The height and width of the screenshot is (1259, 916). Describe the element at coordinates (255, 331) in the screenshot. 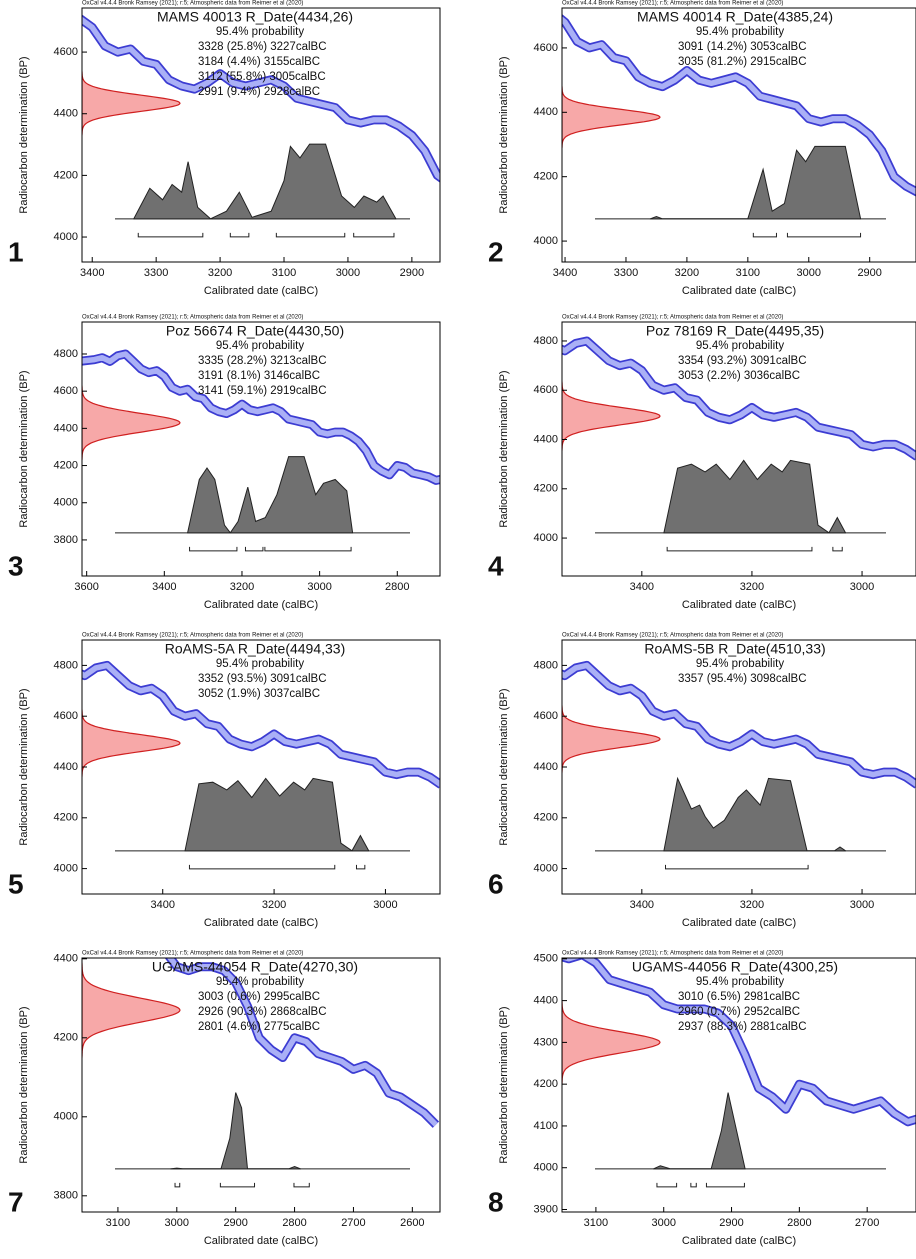

I see `panel-title: Poz 56674 R_Date(4430,50)` at that location.